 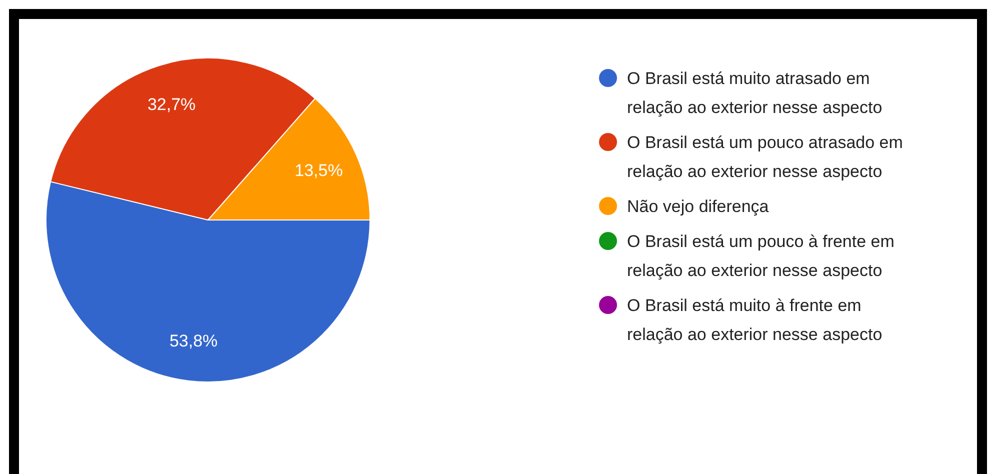 I want to click on legend-label: O Brasil está um pouco atrasado em relação ao exterior nesse aspecto, so click(x=765, y=156).